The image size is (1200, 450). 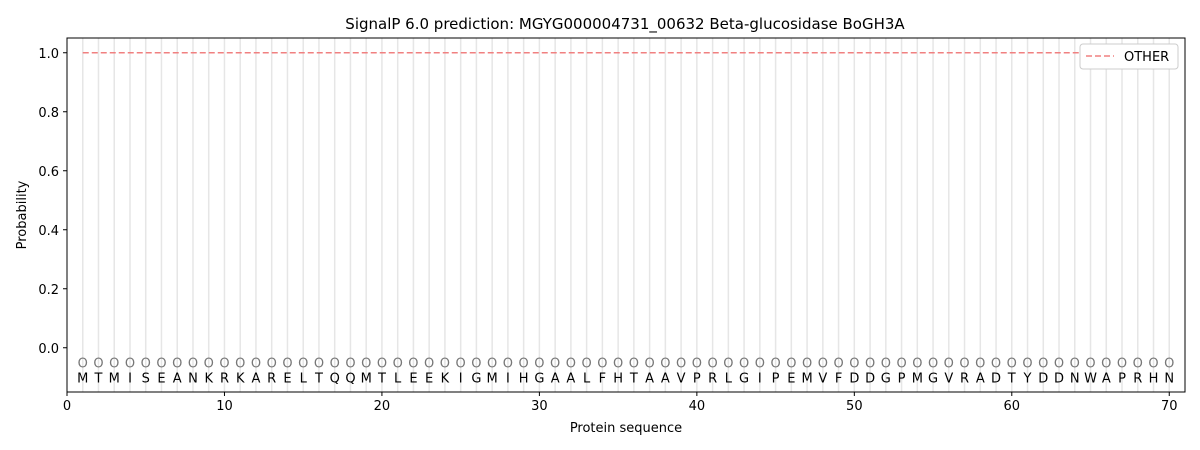 I want to click on x-tick-label: 10, so click(x=224, y=406).